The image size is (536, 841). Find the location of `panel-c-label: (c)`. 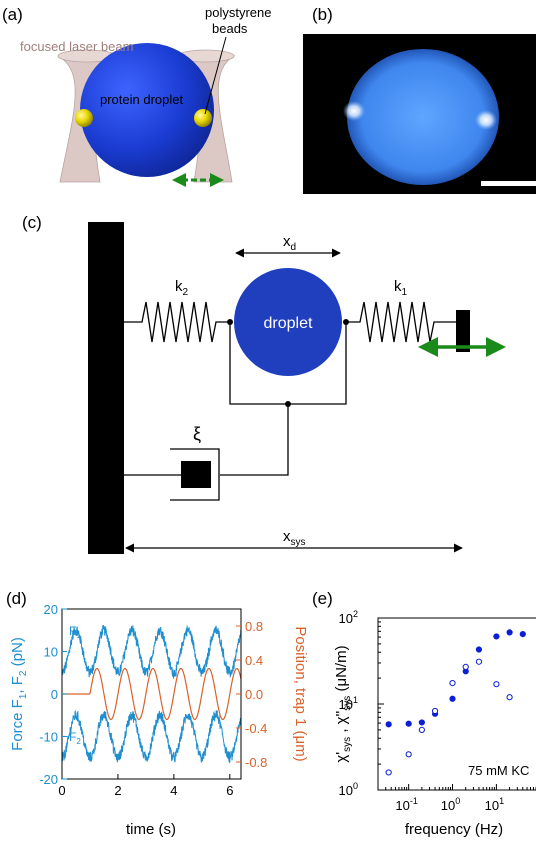

panel-c-label: (c) is located at coordinates (32, 222).